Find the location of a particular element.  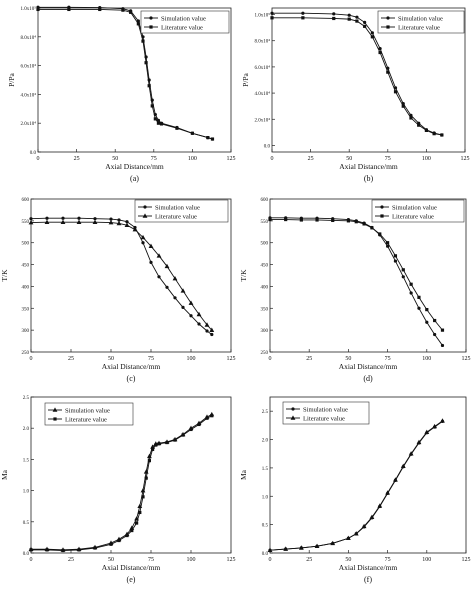

y-tick-label: 0.0 is located at coordinates (33, 153).